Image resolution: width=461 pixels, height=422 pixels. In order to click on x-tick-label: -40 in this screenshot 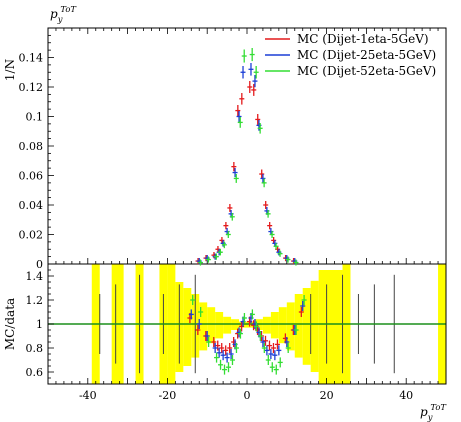, I will do `click(88, 395)`.